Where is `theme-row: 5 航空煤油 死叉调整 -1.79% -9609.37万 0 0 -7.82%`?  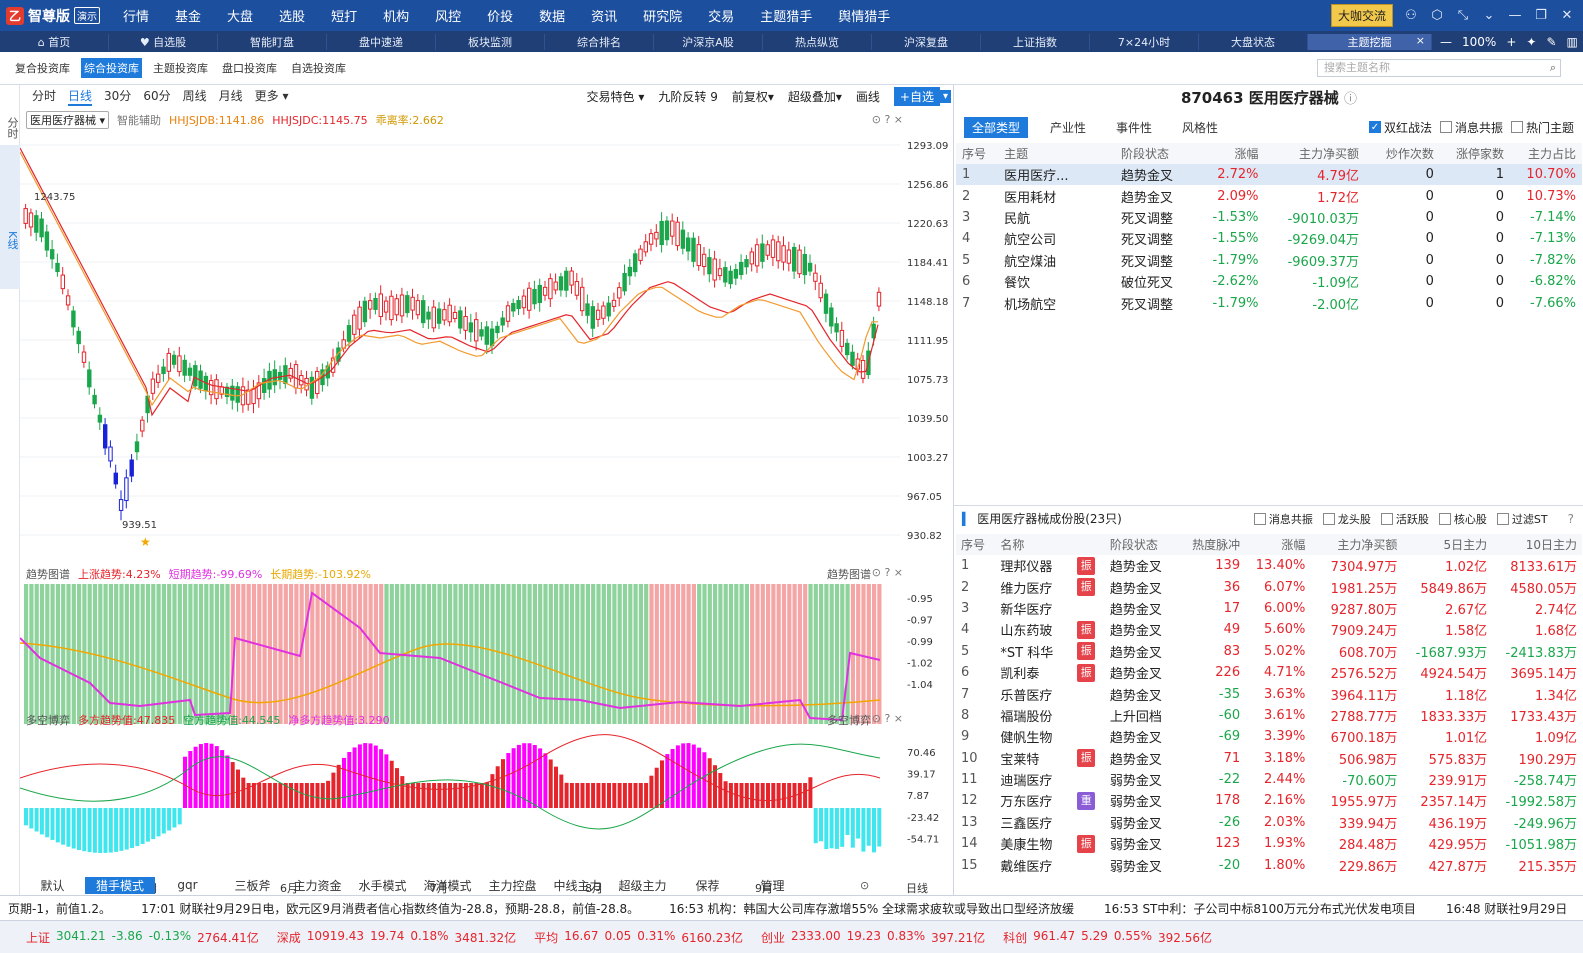
theme-row: 5 航空煤油 死叉调整 -1.79% -9609.37万 0 0 -7.82% is located at coordinates (1269, 260).